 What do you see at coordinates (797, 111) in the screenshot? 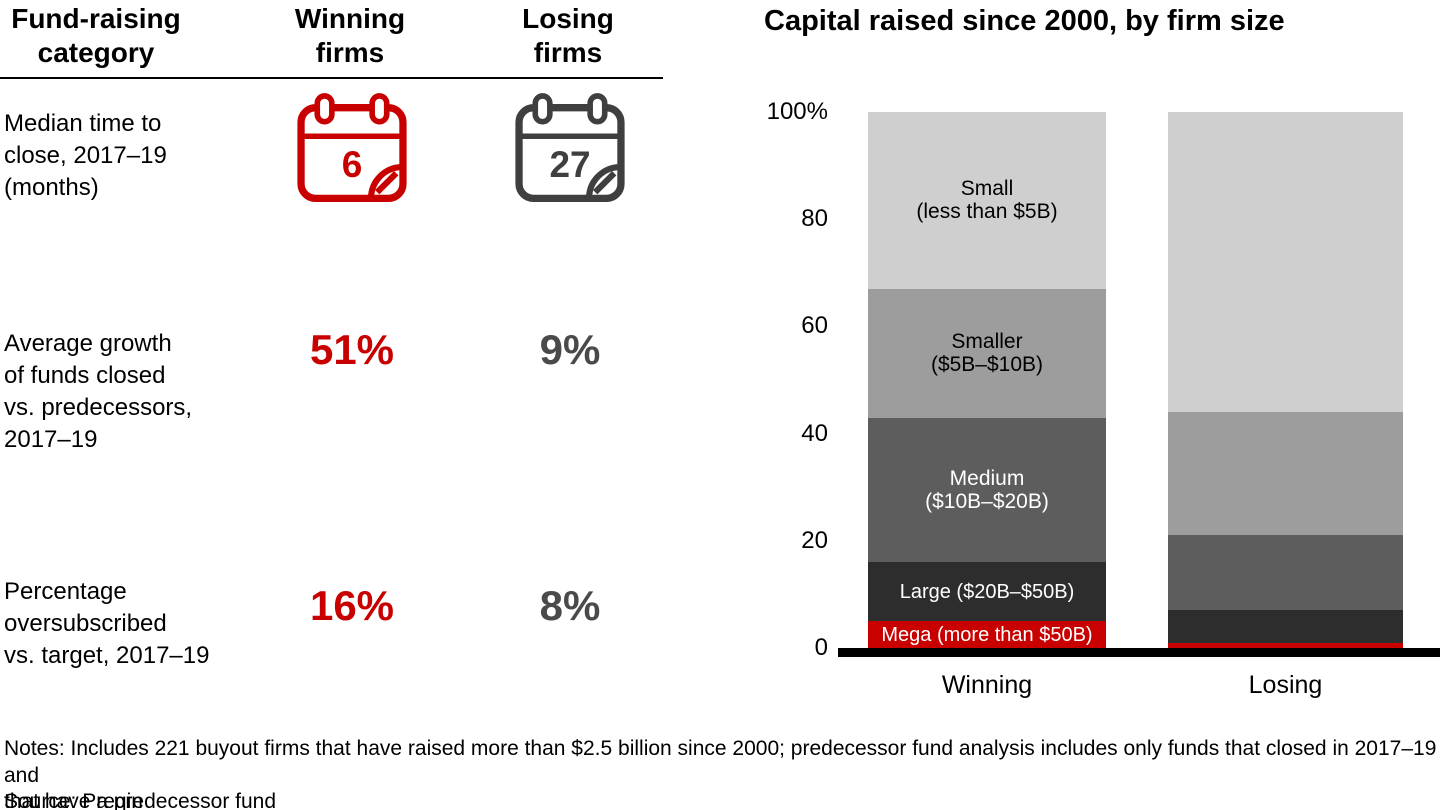
I see `y-axis-tick: 100%` at bounding box center [797, 111].